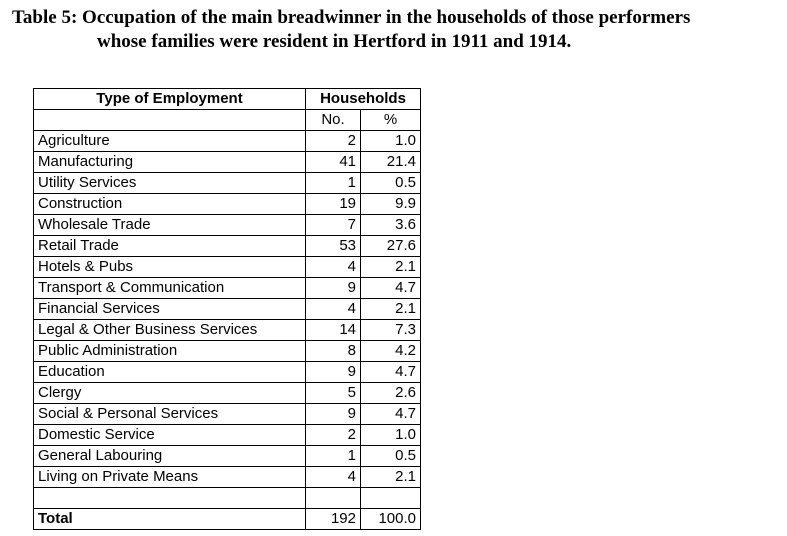 The image size is (787, 536). What do you see at coordinates (333, 330) in the screenshot?
I see `households-no-cell: 14` at bounding box center [333, 330].